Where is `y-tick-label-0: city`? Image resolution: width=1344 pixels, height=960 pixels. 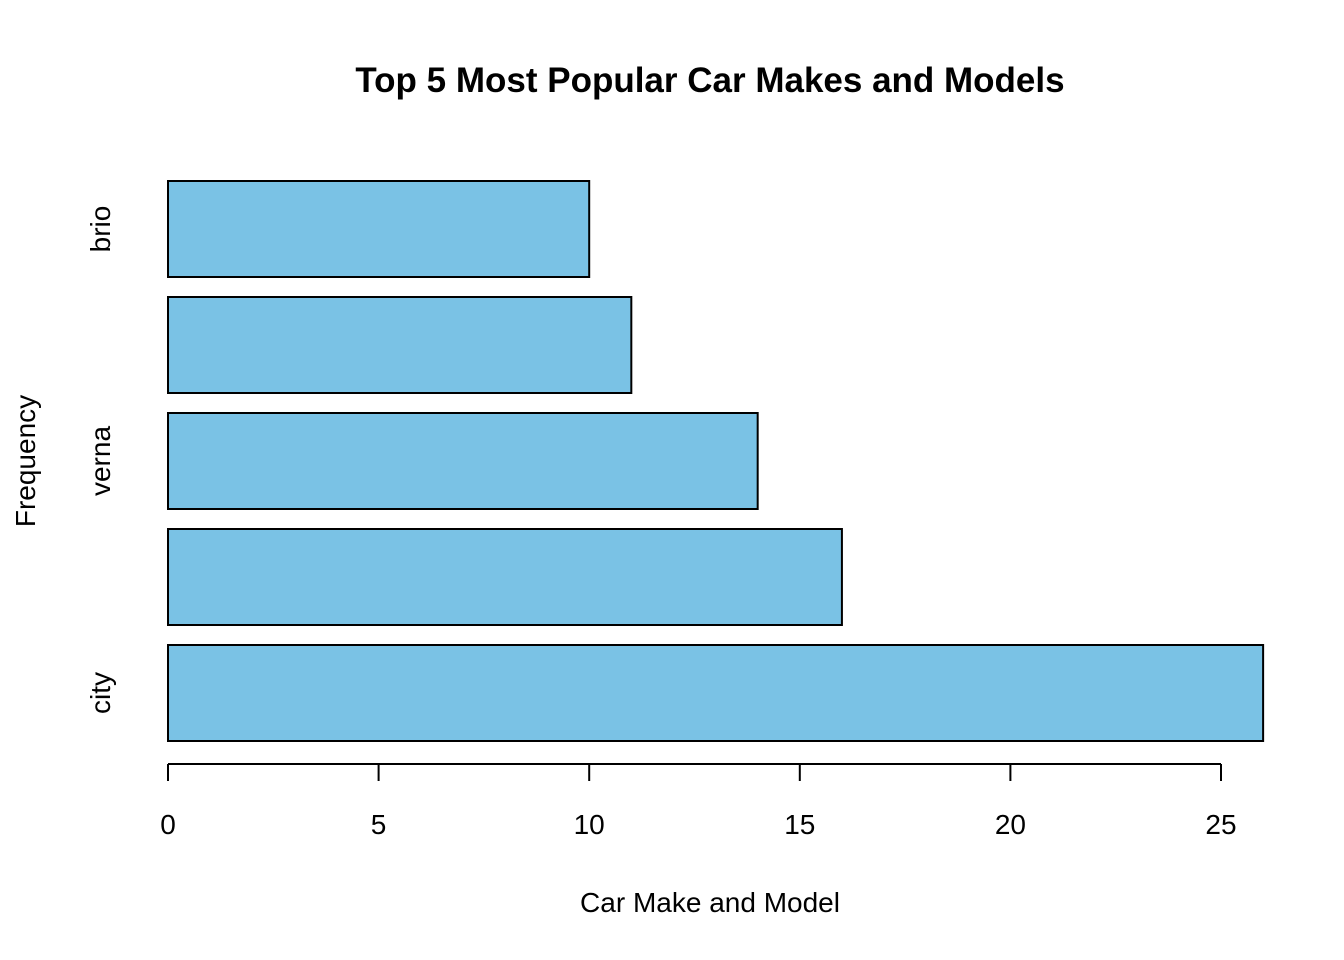 y-tick-label-0: city is located at coordinates (100, 693).